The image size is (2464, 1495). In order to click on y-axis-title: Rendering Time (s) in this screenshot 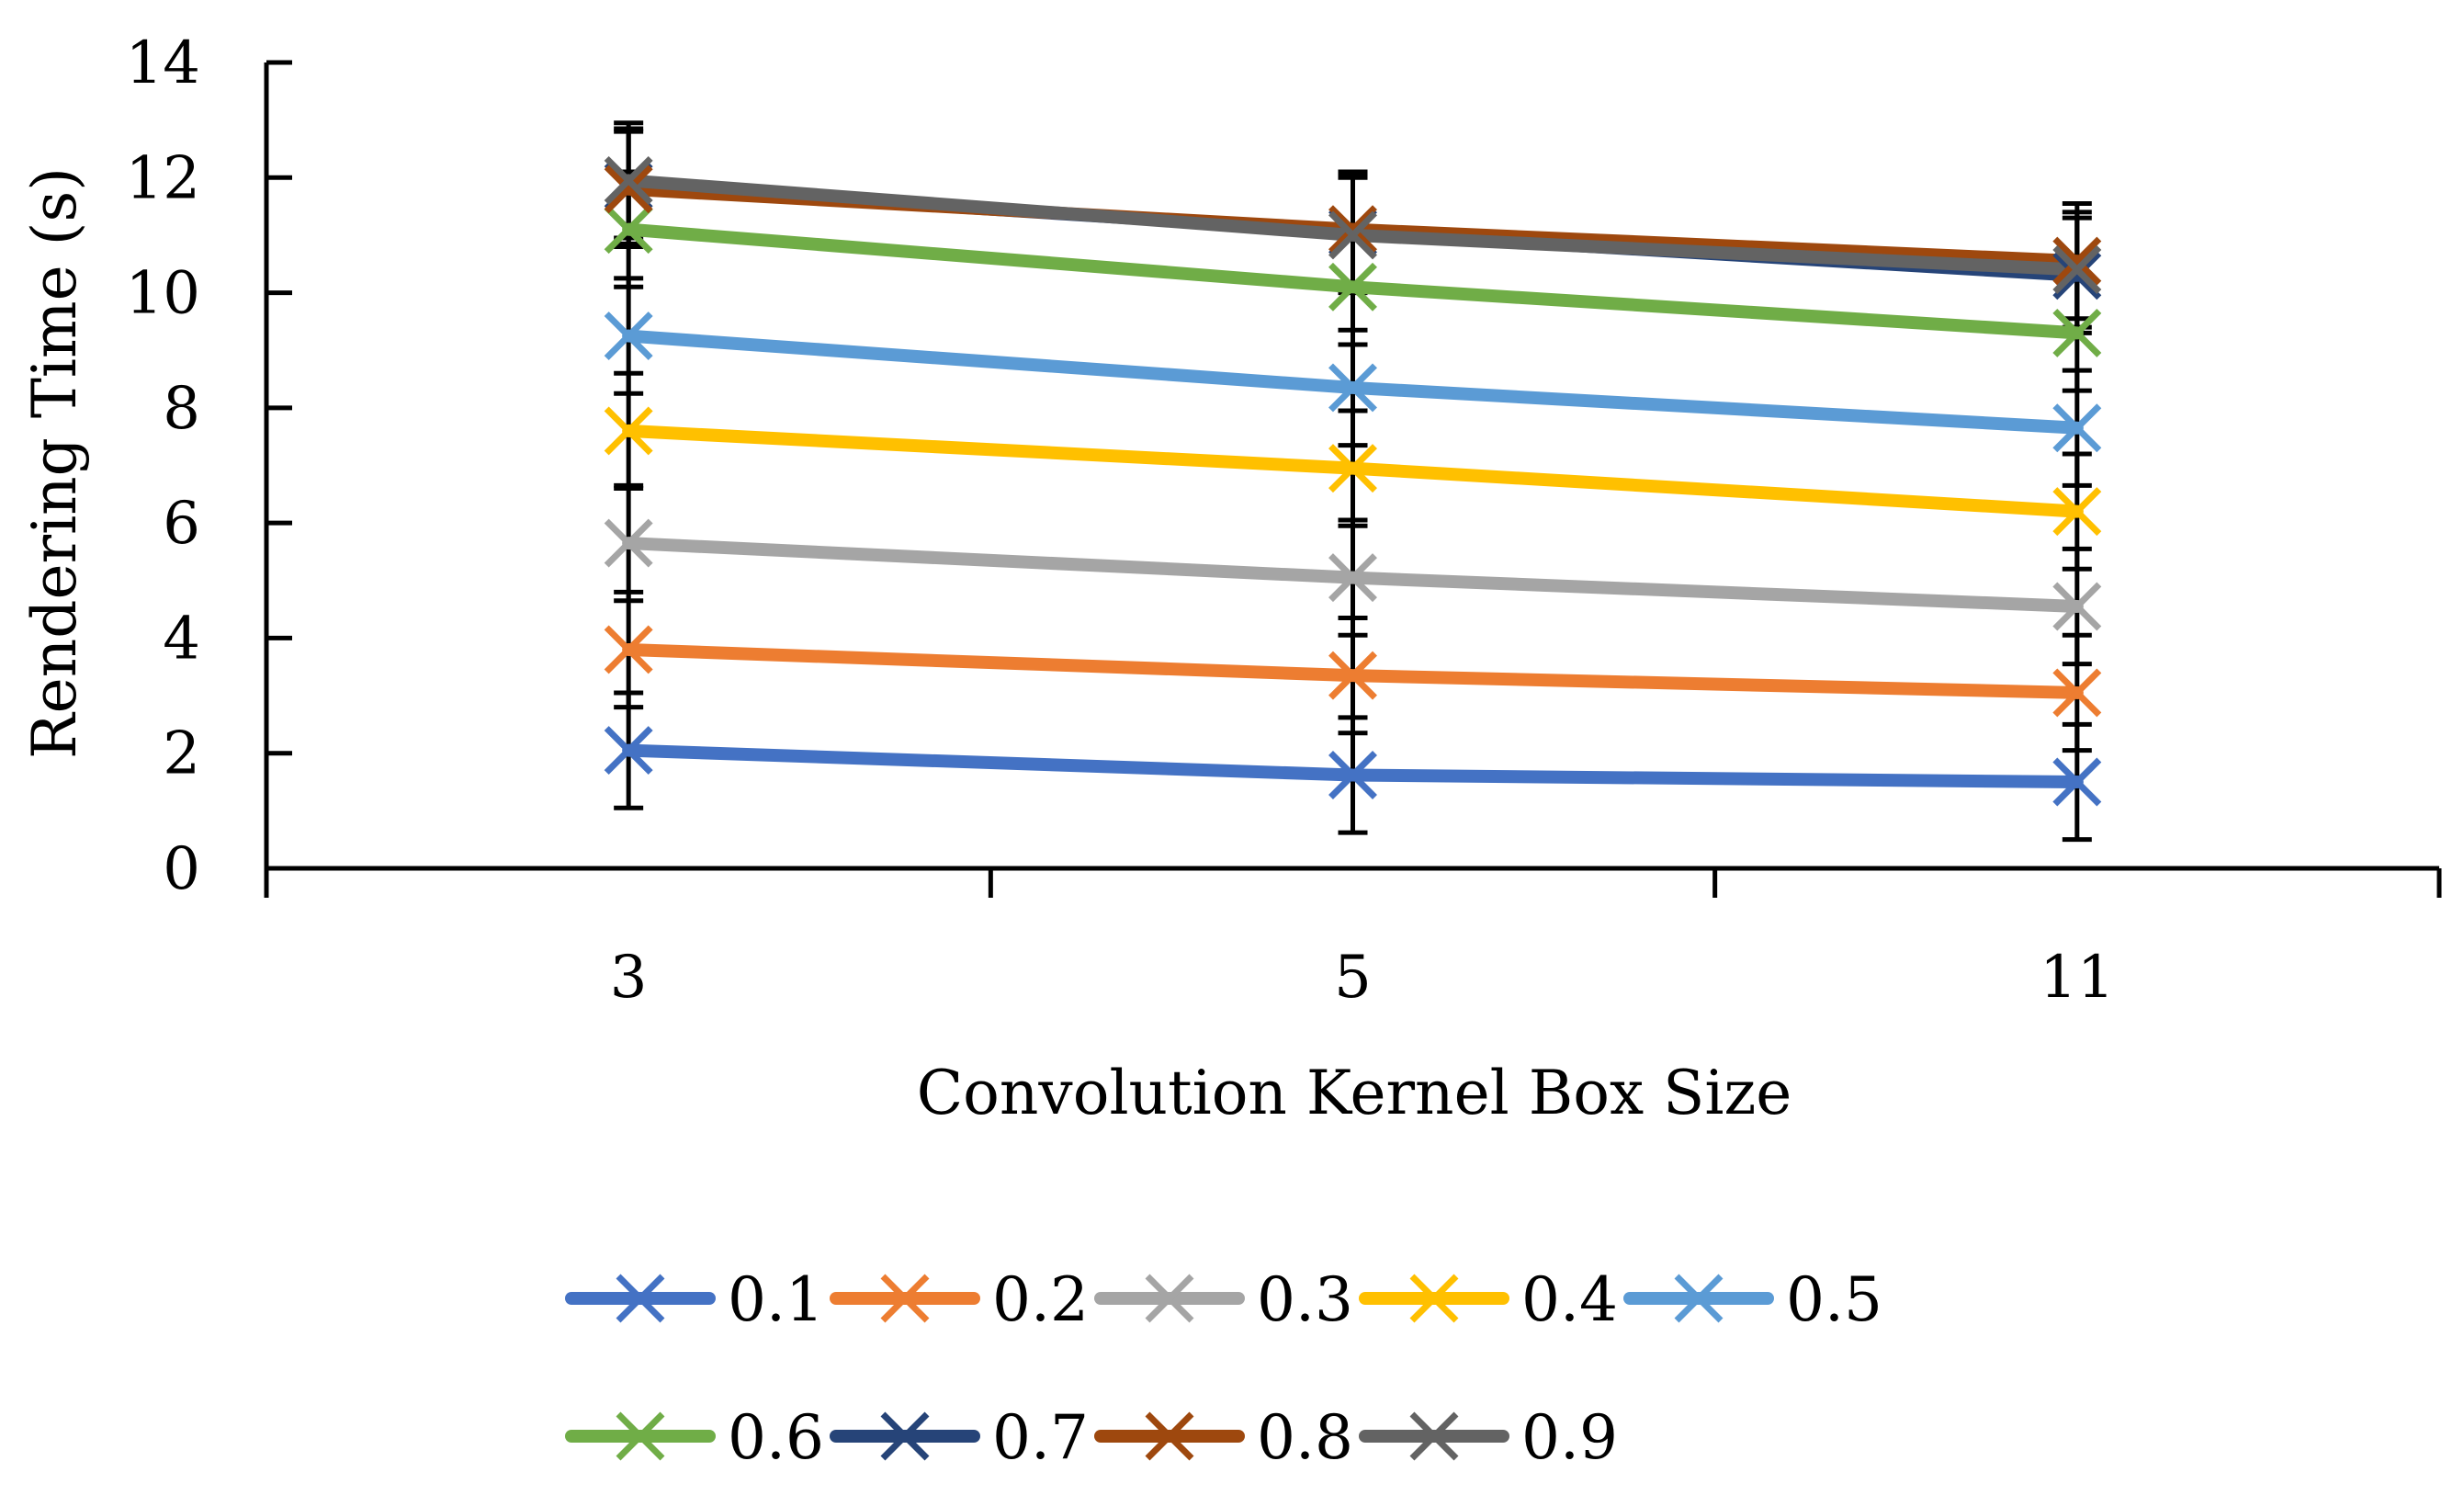, I will do `click(55, 463)`.